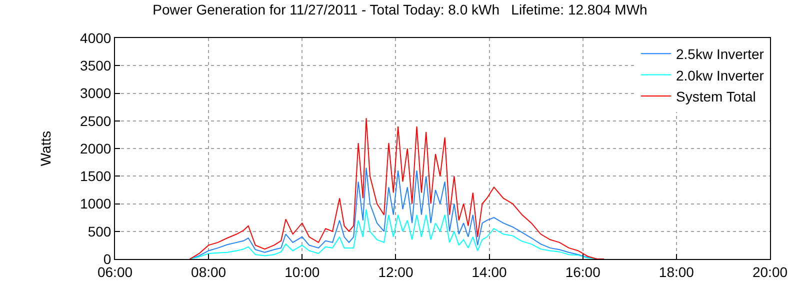 This screenshot has width=800, height=300. I want to click on x-tick-label: 08:00, so click(208, 272).